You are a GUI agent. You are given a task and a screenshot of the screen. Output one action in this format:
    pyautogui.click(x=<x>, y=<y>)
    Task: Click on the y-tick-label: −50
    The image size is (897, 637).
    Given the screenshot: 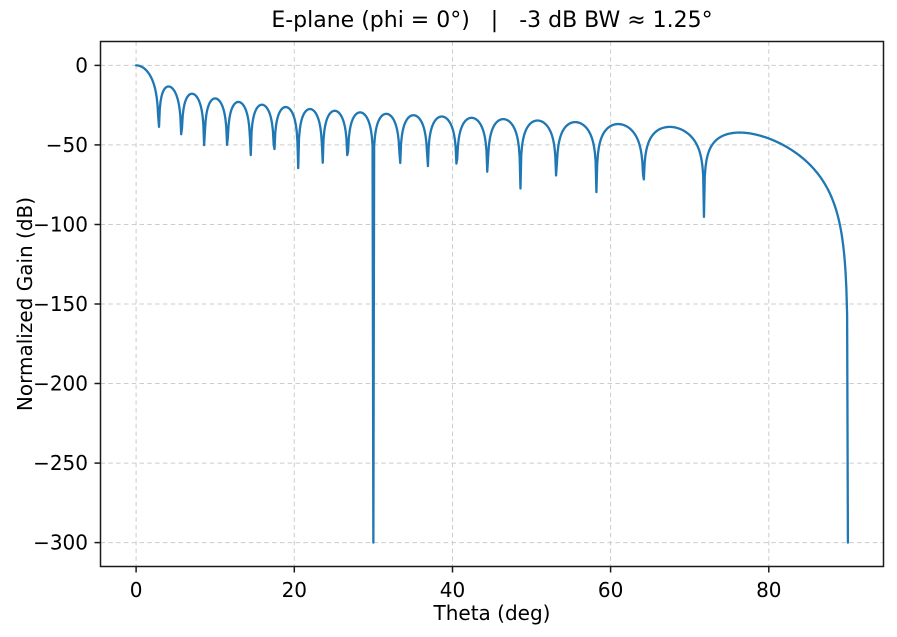 What is the action you would take?
    pyautogui.click(x=67, y=145)
    